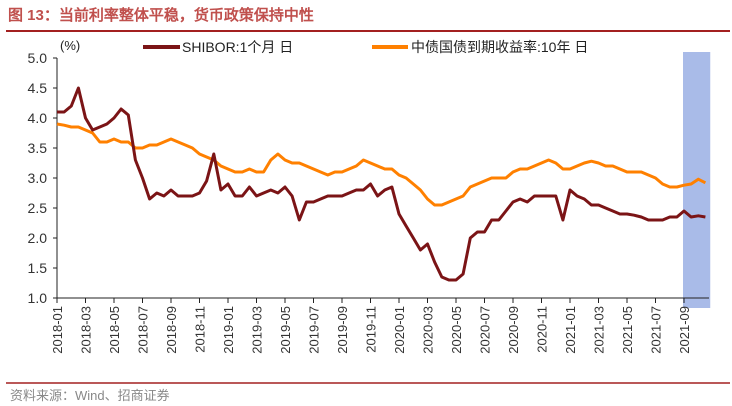 Image resolution: width=732 pixels, height=406 pixels. Describe the element at coordinates (684, 330) in the screenshot. I see `x-tick-label: 2021-09` at that location.